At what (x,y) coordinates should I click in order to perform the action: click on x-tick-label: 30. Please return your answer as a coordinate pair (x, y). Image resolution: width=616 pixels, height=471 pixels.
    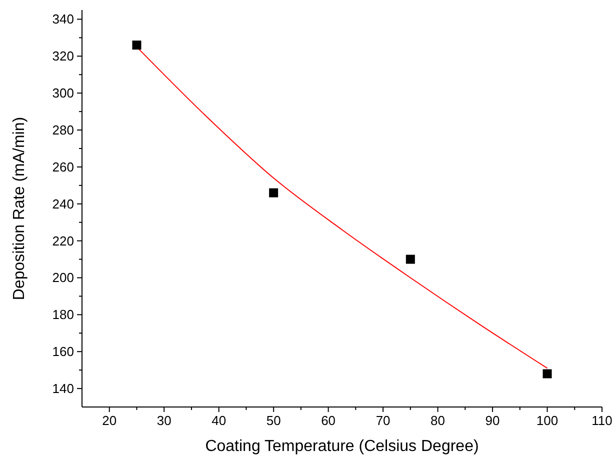
    Looking at the image, I should click on (164, 420).